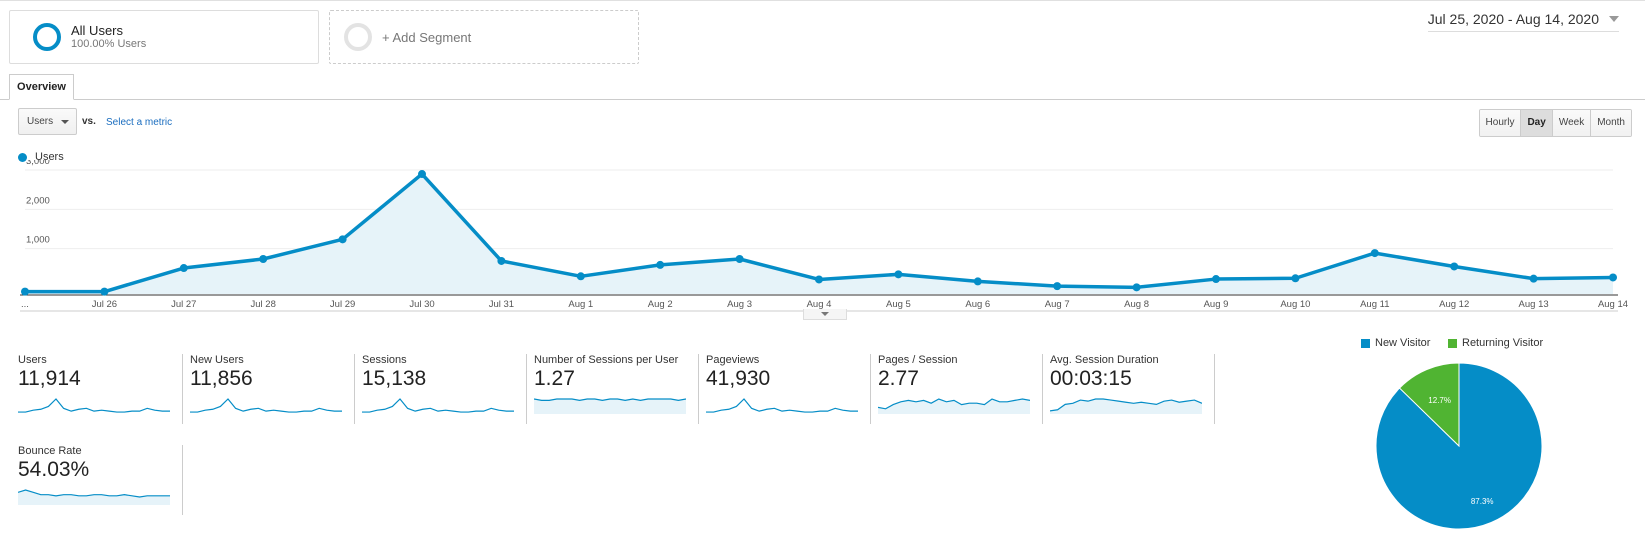  I want to click on metric-value: 1.27, so click(554, 378).